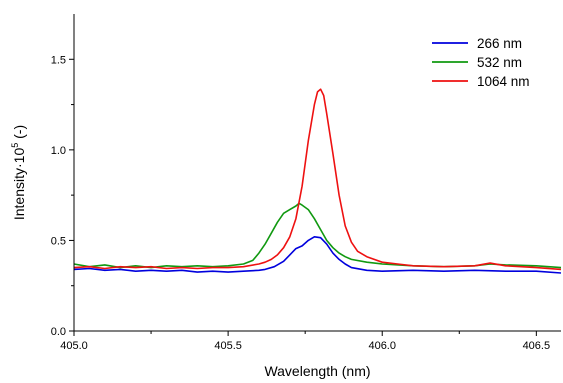 Image resolution: width=563 pixels, height=383 pixels. I want to click on y-axis-title-suffix: (-), so click(19, 134).